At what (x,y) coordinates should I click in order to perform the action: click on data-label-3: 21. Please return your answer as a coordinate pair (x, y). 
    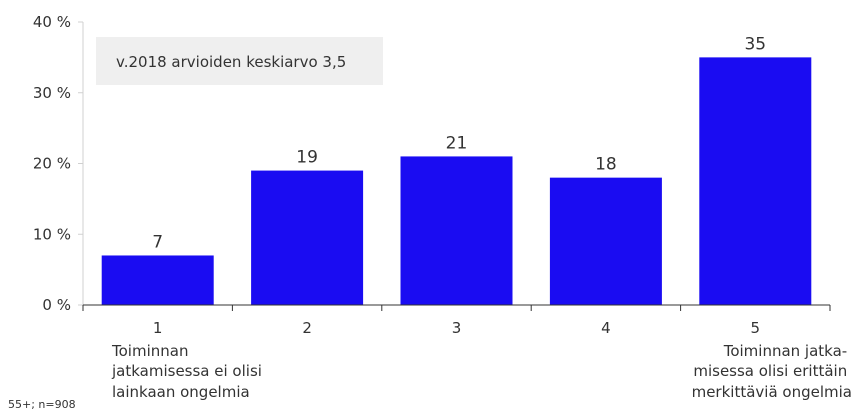
    Looking at the image, I should click on (457, 143).